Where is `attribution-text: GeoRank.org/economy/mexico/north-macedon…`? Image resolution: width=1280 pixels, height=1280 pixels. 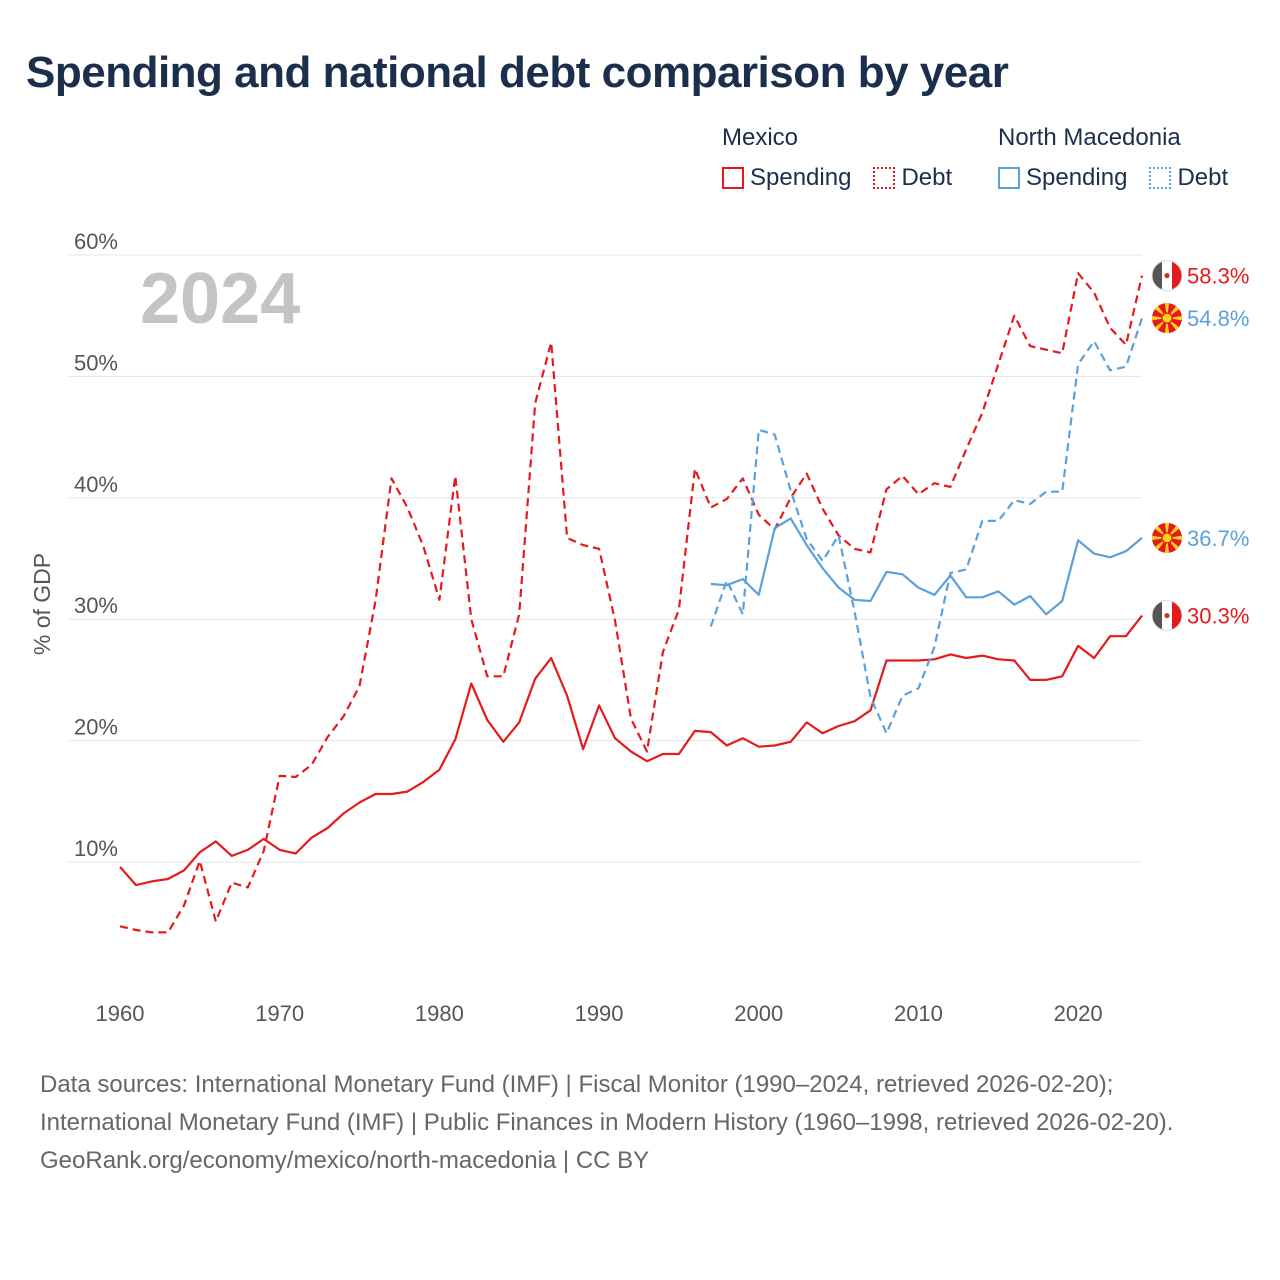
attribution-text: GeoRank.org/economy/mexico/north-macedon… is located at coordinates (345, 1160).